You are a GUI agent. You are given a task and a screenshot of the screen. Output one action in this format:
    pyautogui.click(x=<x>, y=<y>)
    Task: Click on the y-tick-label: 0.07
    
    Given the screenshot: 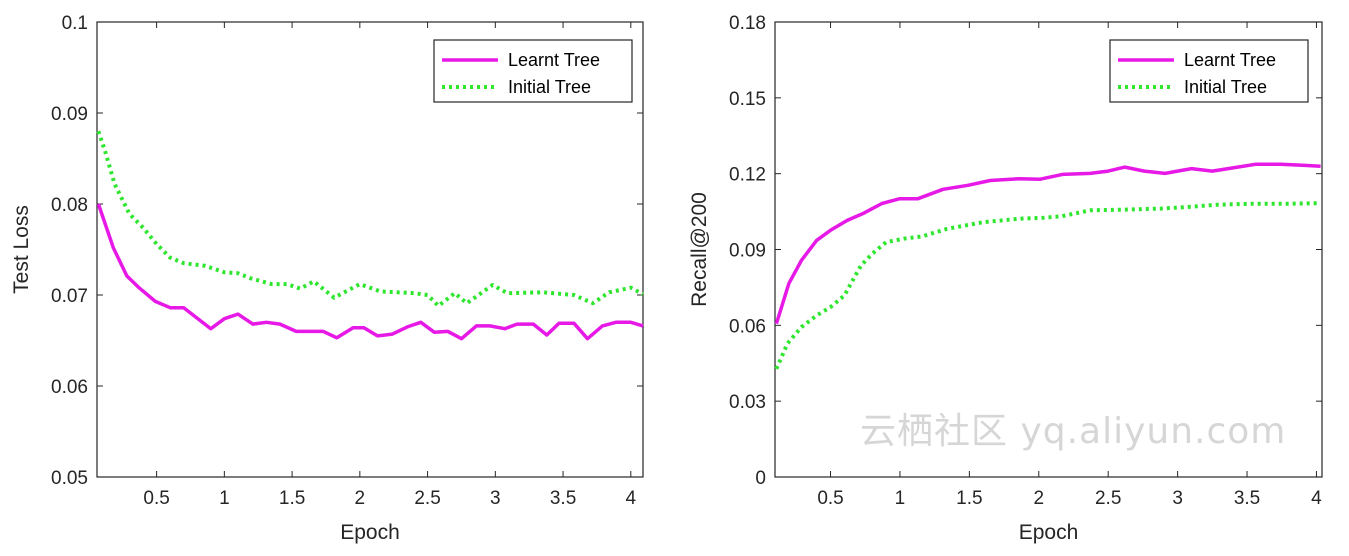 What is the action you would take?
    pyautogui.click(x=69, y=296)
    